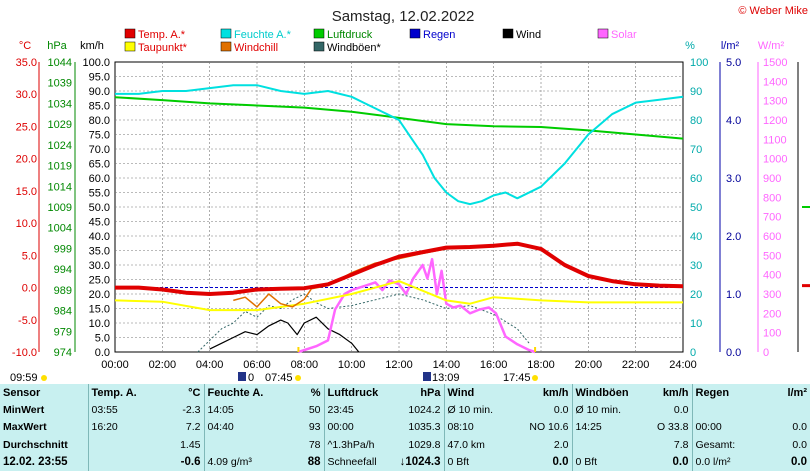  What do you see at coordinates (772, 256) in the screenshot?
I see `solar-tick-label: 500` at bounding box center [772, 256].